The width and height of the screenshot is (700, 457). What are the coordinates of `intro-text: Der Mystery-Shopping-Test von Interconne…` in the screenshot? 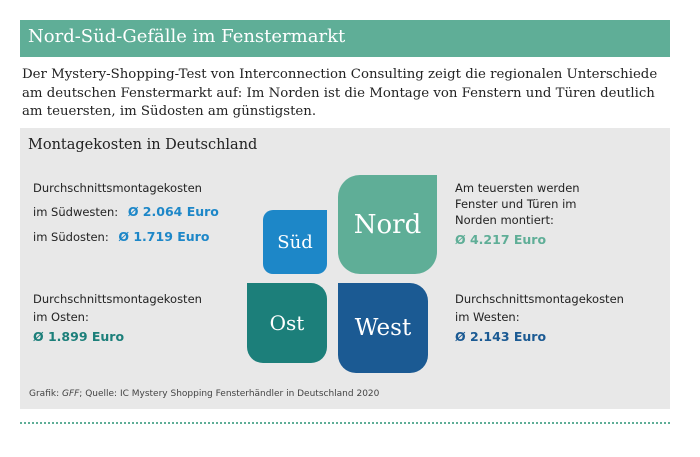 It's located at (340, 93).